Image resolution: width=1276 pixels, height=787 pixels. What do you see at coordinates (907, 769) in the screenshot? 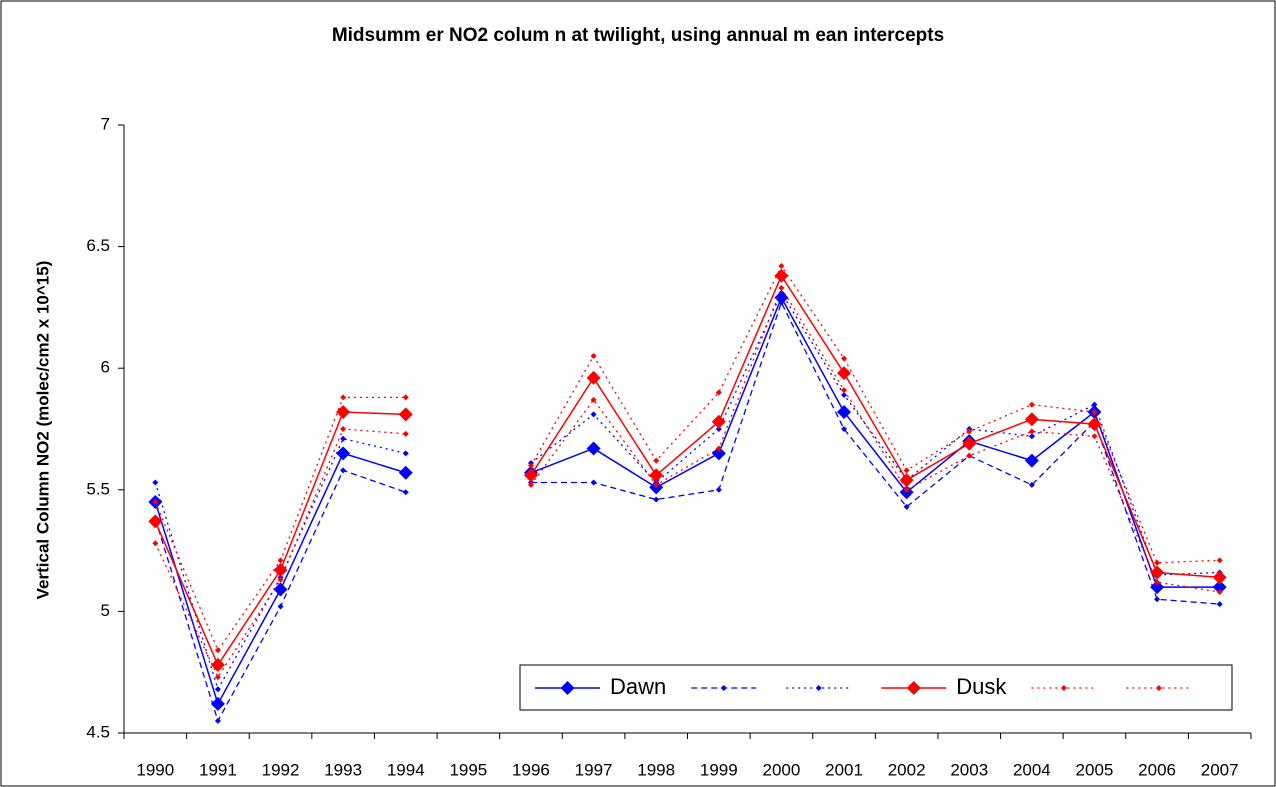
I see `x-tick-label: 2002` at bounding box center [907, 769].